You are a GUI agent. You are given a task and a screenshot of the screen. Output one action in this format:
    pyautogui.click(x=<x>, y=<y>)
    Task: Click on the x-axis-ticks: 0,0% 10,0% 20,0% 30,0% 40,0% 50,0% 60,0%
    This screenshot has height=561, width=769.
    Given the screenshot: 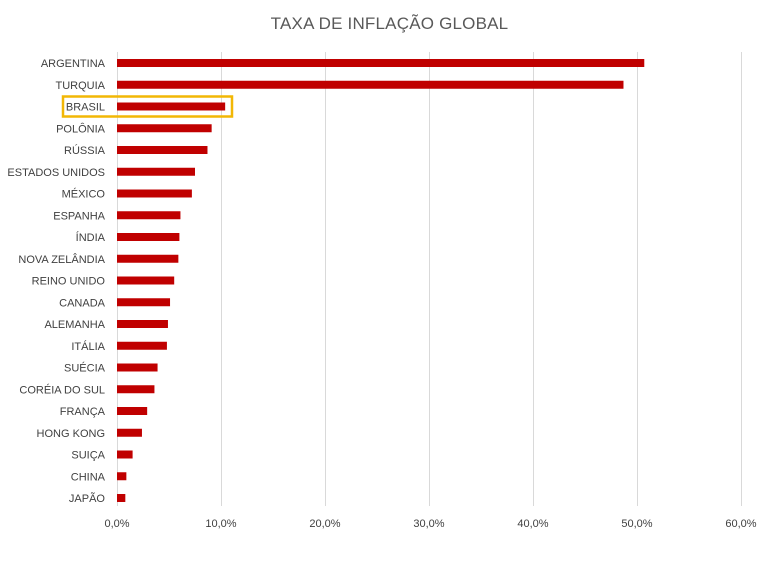 What is the action you would take?
    pyautogui.click(x=430, y=524)
    